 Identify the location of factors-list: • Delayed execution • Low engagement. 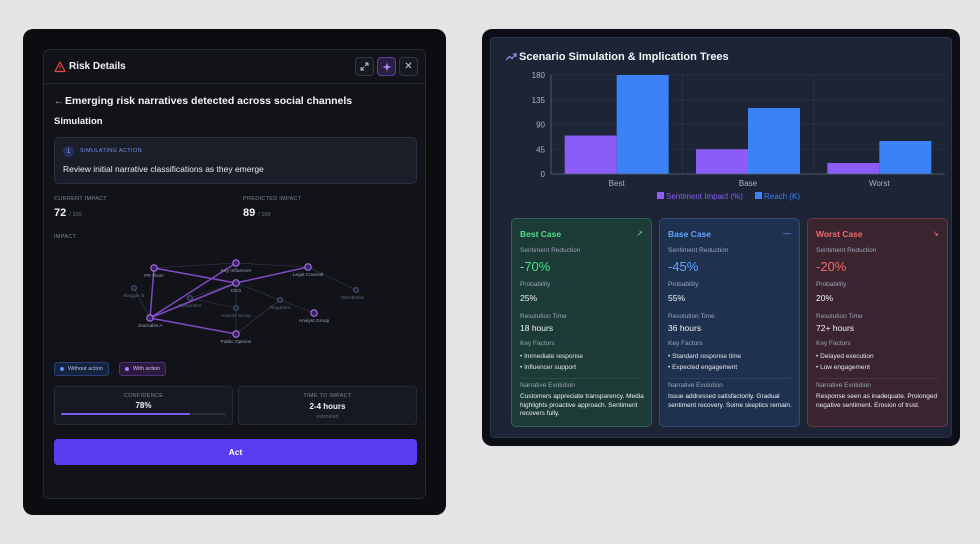
(845, 362).